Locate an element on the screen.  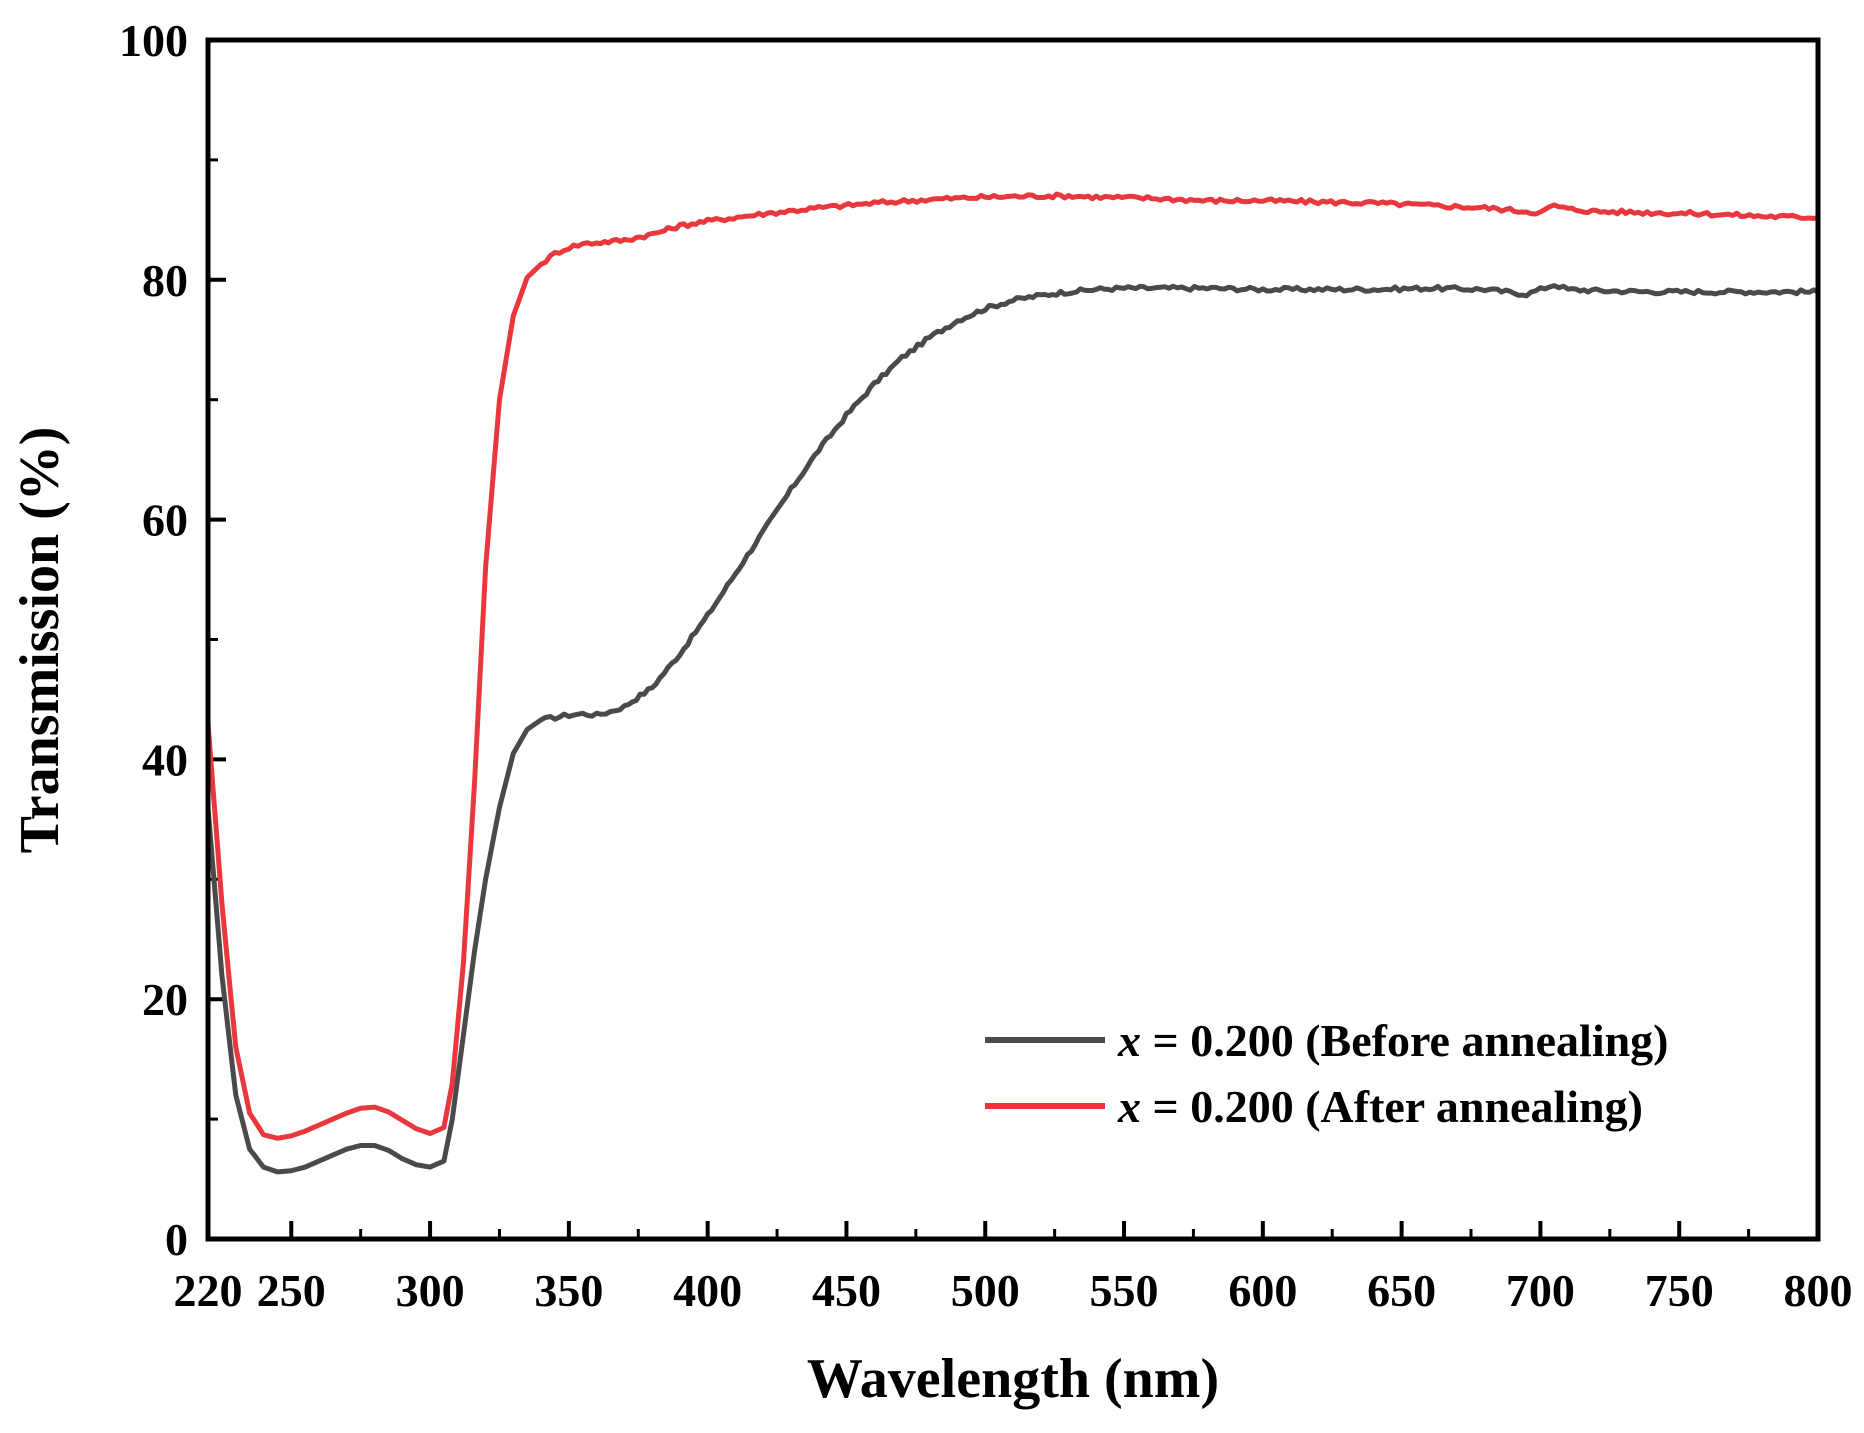
x-tick-label-300: 300 is located at coordinates (430, 1290).